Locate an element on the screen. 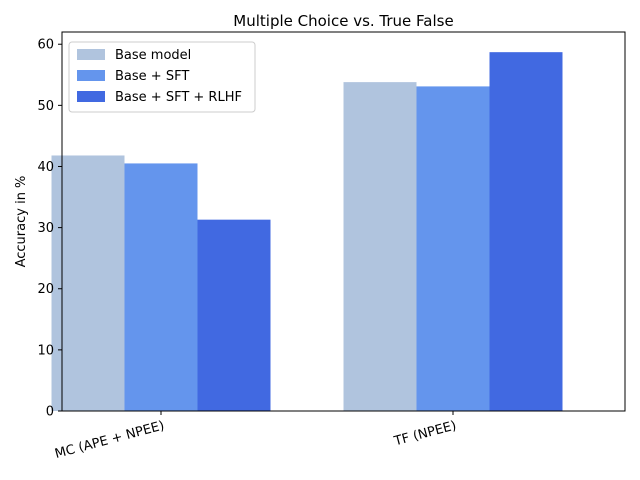  x-axis: MC (APE + NPEE) TF (NPEE) is located at coordinates (255, 436).